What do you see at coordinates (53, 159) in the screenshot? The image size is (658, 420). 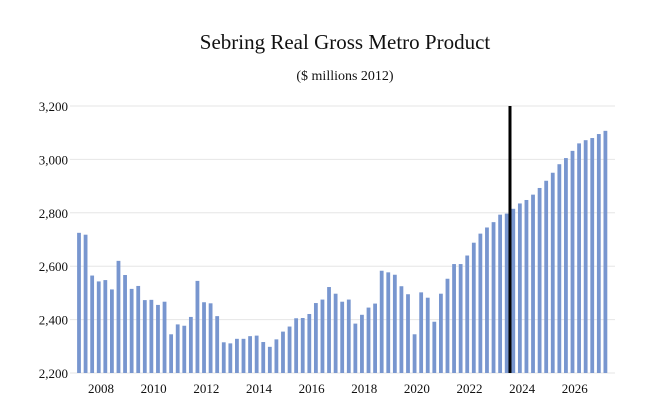 I see `y-tick-label: 3,000` at bounding box center [53, 159].